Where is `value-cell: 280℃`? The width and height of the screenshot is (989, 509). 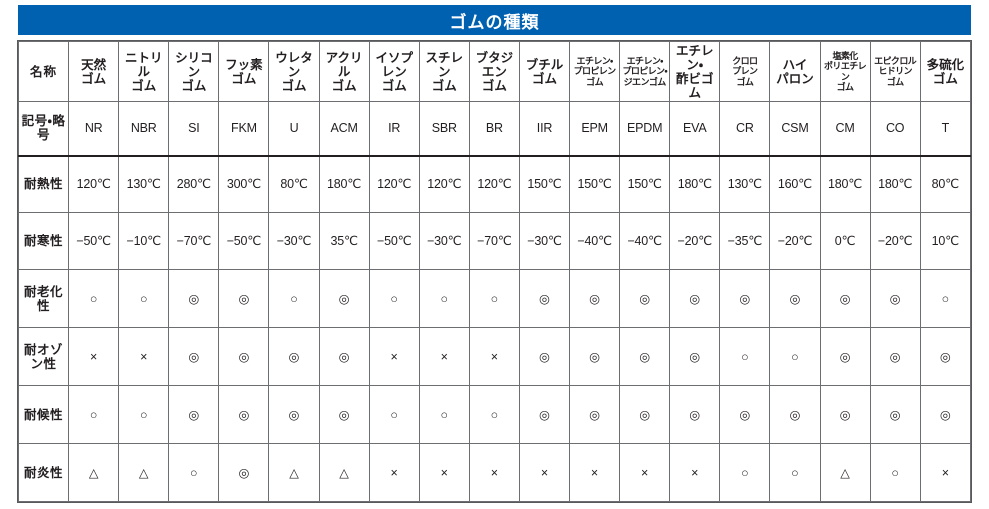 value-cell: 280℃ is located at coordinates (194, 184).